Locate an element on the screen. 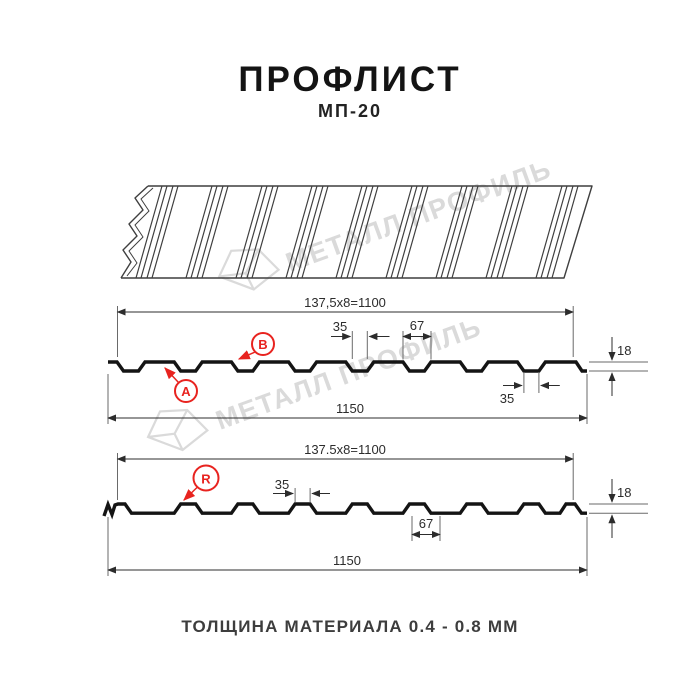 The width and height of the screenshot is (700, 700). dimension-height-r is located at coordinates (618, 508).